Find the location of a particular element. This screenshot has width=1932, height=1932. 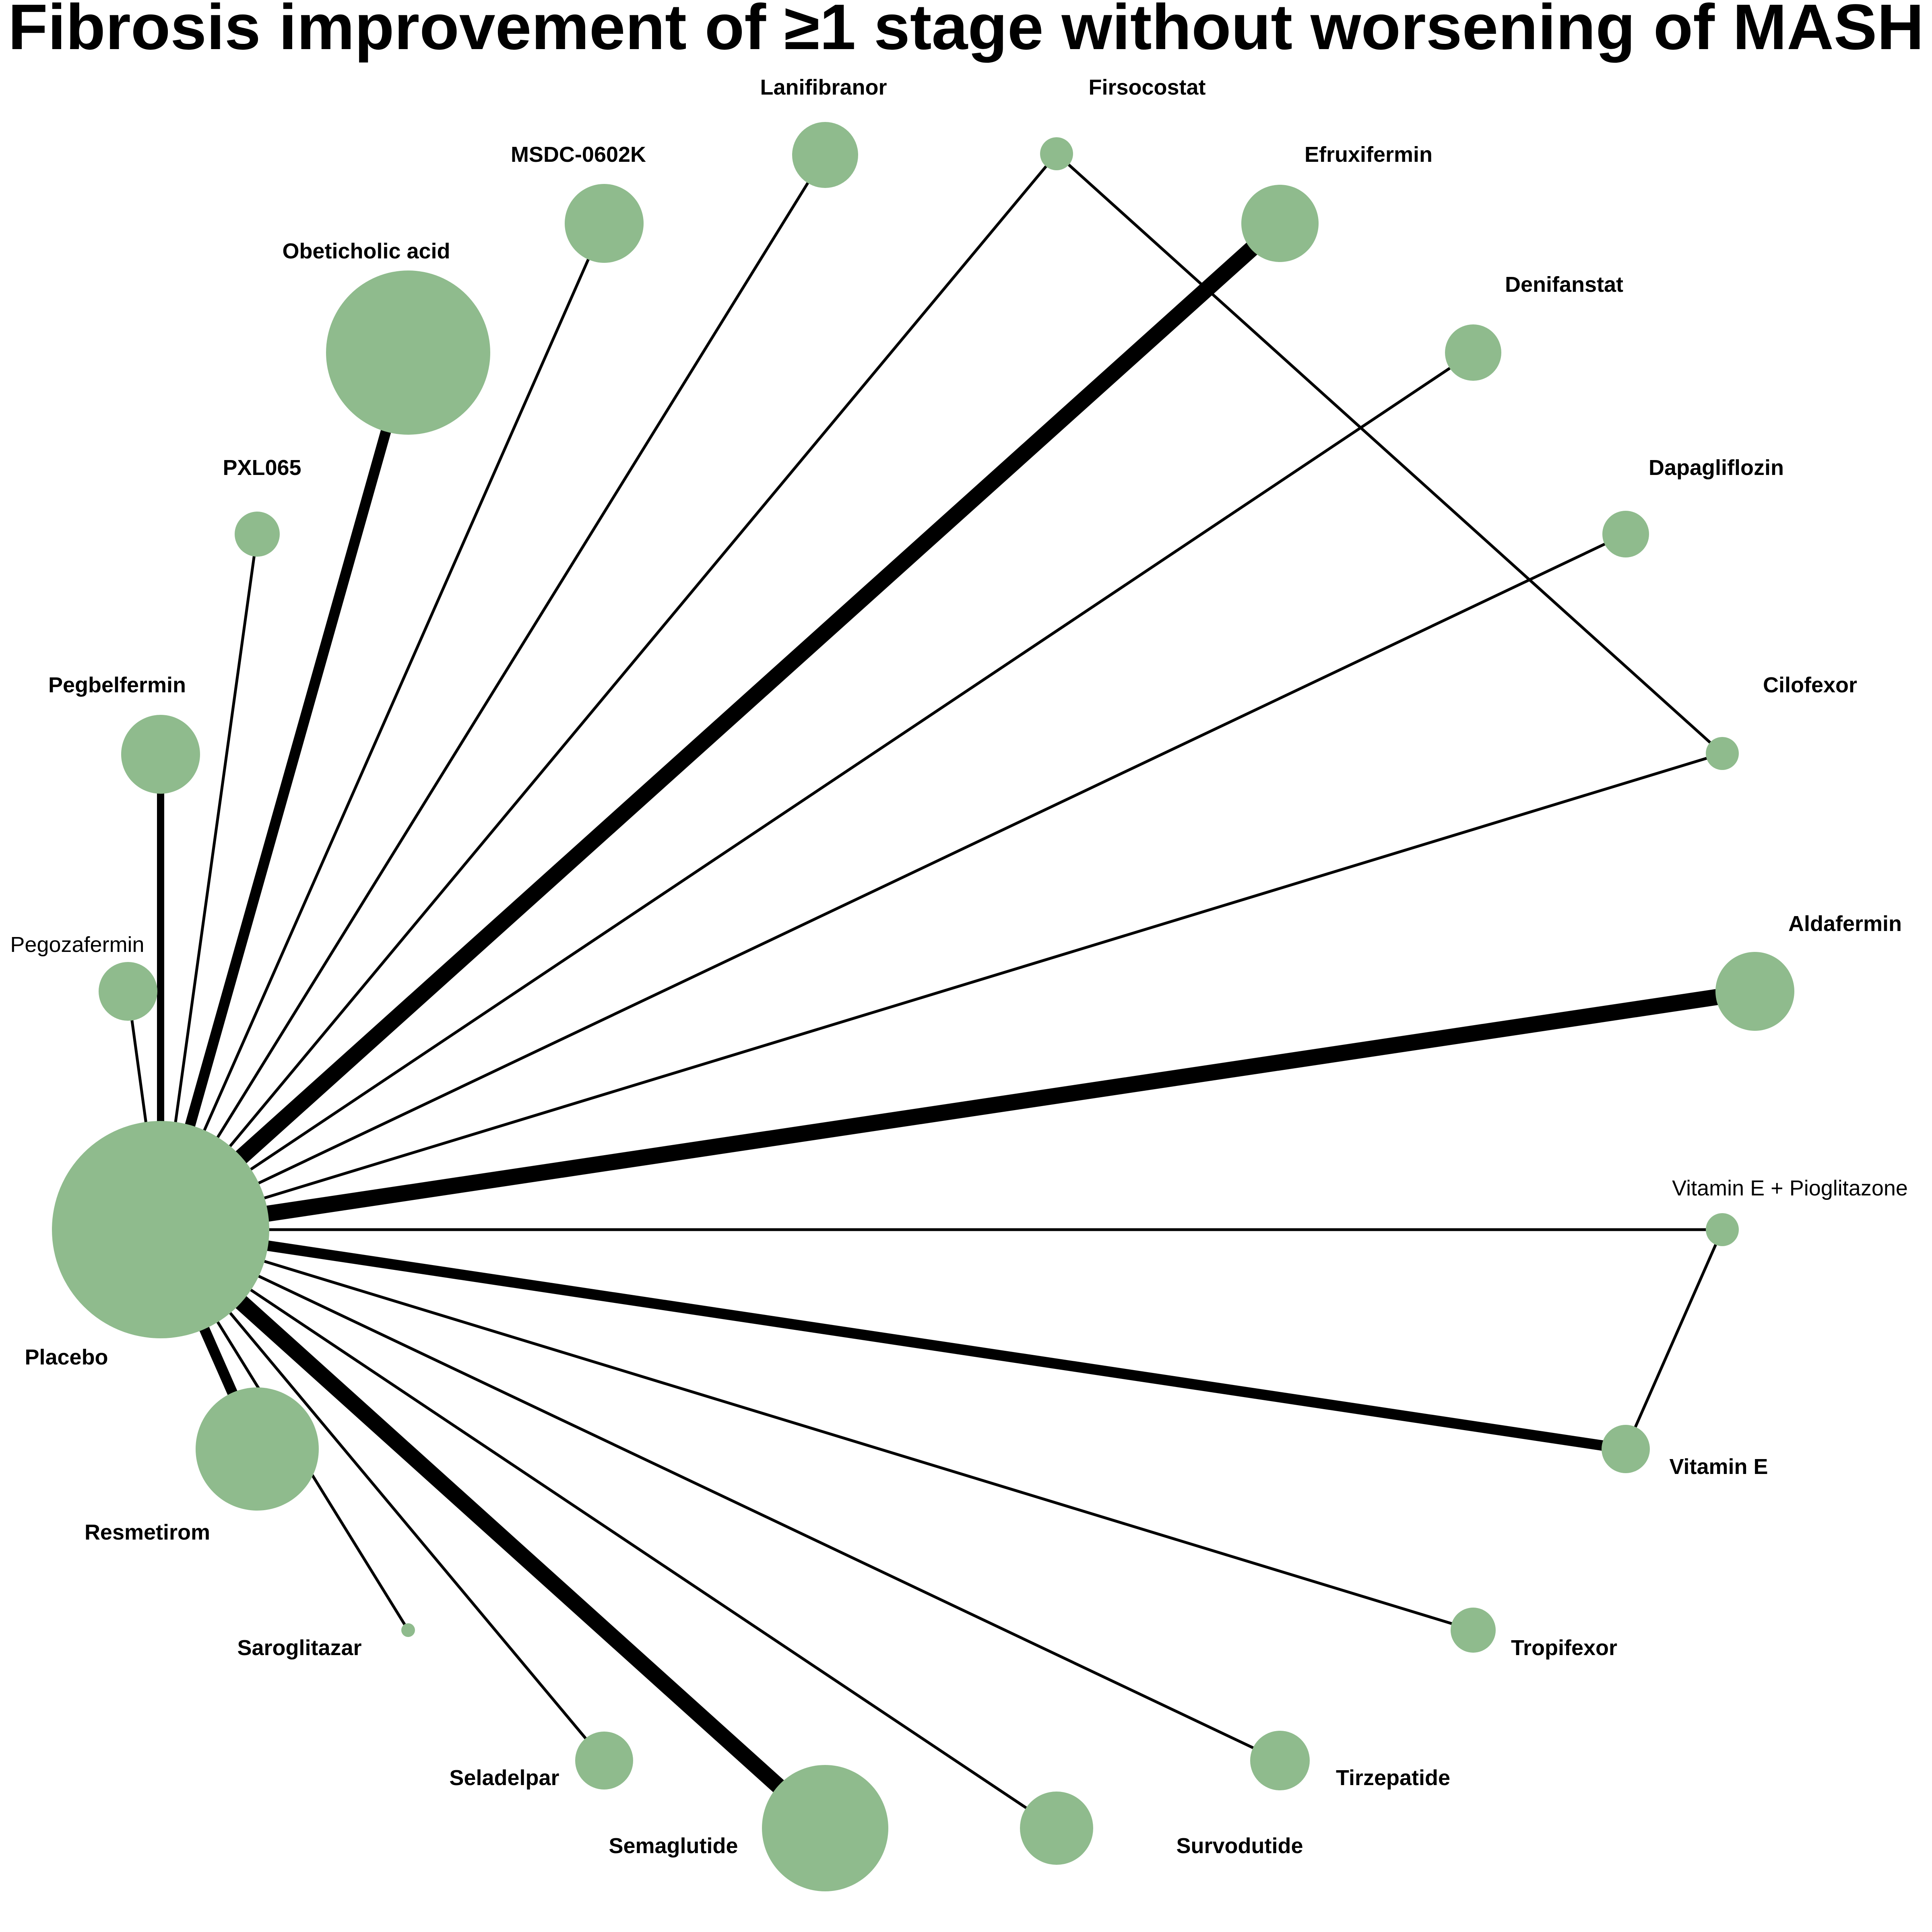

edge-placebo-semaglutide is located at coordinates (493, 1529).